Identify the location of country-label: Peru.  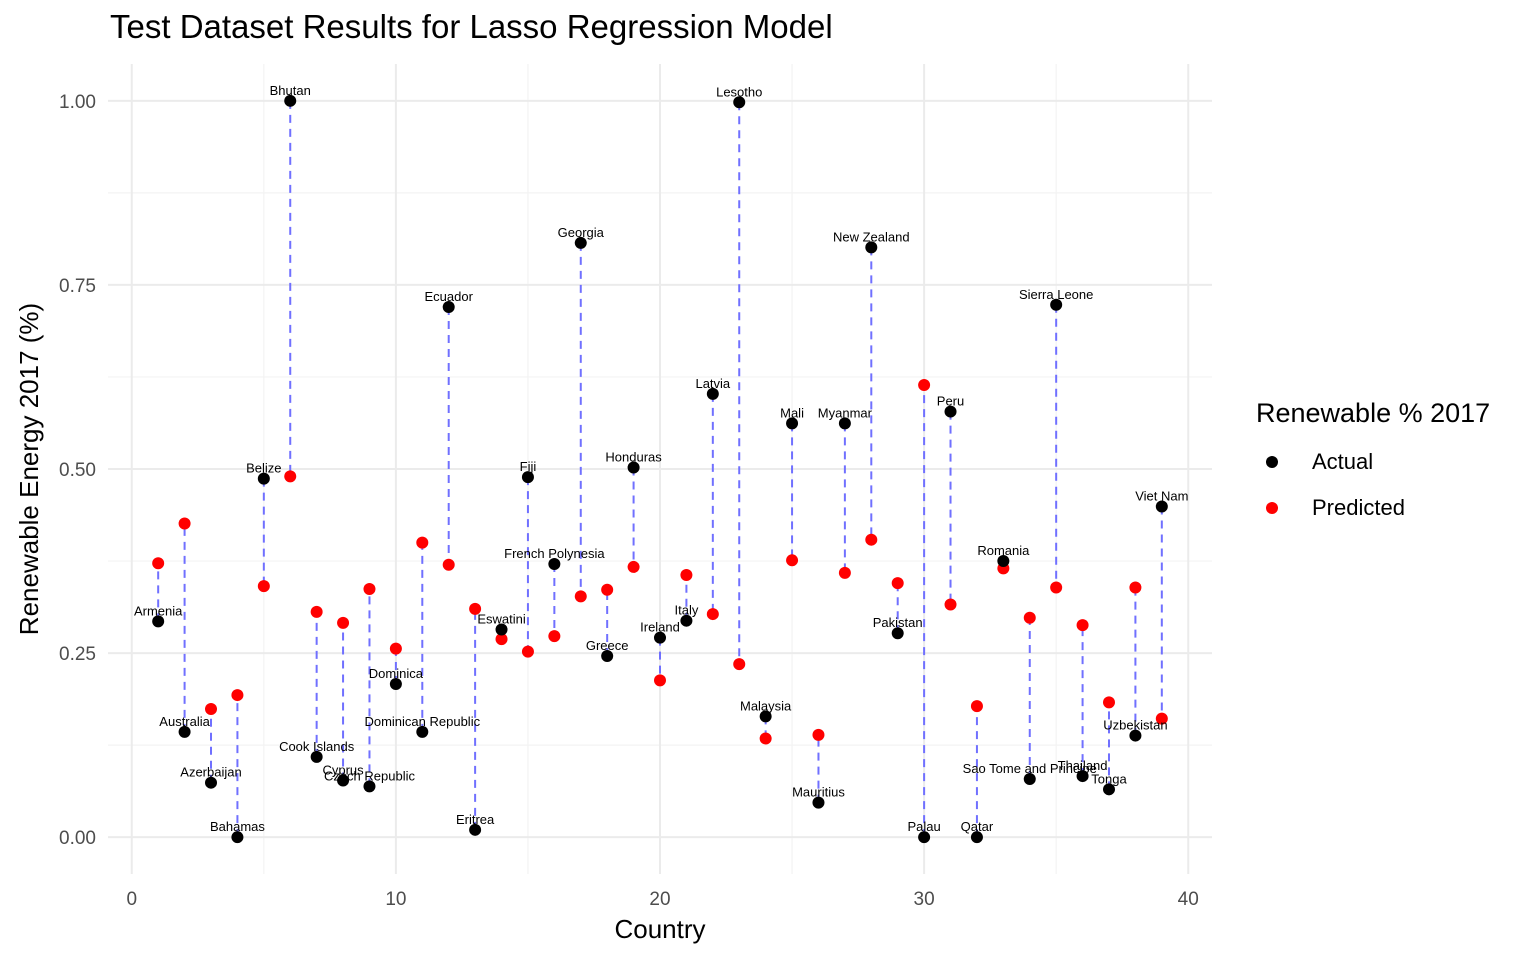
(950, 401).